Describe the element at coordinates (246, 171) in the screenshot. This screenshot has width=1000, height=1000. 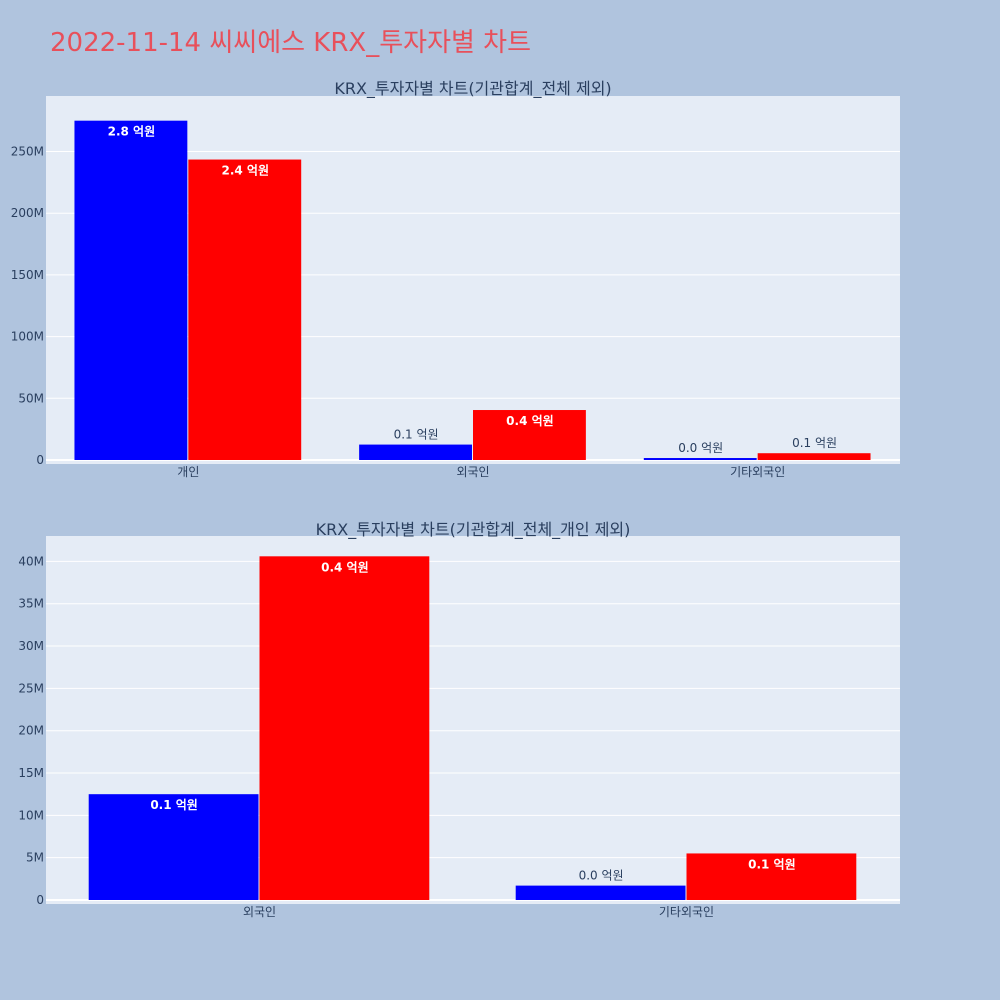
I see `data-label: 2.4 억원` at that location.